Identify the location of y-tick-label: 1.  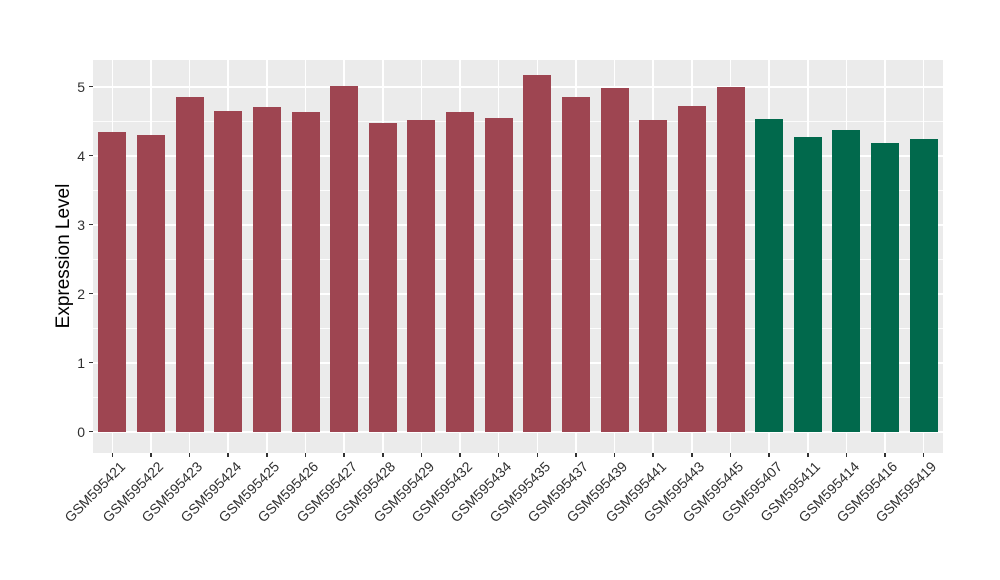
(81, 362).